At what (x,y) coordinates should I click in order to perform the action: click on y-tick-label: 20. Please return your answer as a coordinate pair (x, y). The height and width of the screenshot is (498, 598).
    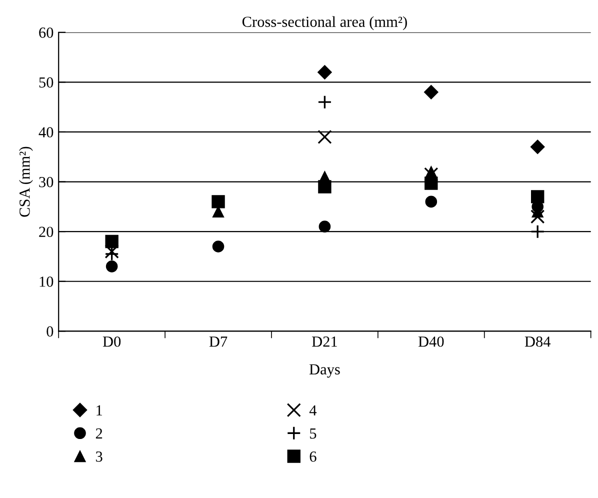
    Looking at the image, I should click on (46, 232).